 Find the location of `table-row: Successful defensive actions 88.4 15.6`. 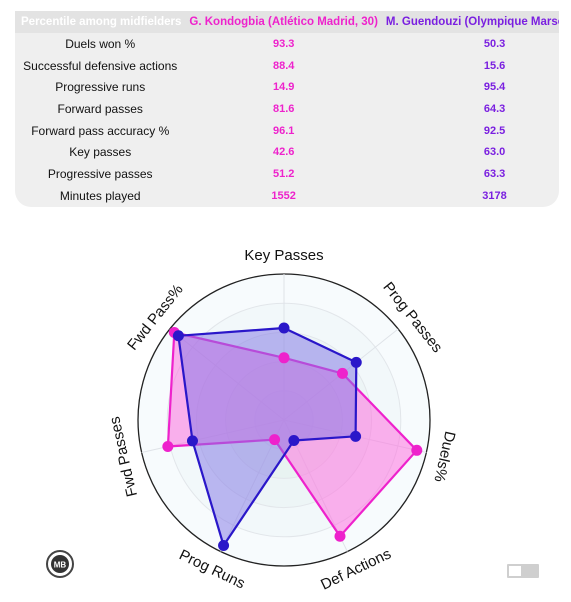

table-row: Successful defensive actions 88.4 15.6 is located at coordinates (287, 66).